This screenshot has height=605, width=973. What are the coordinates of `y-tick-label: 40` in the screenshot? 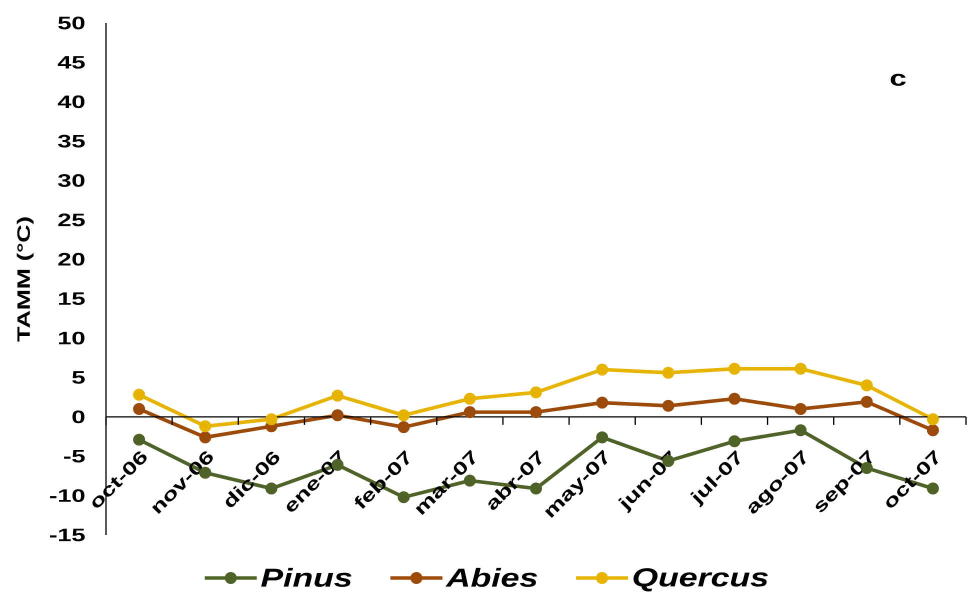 It's located at (71, 101).